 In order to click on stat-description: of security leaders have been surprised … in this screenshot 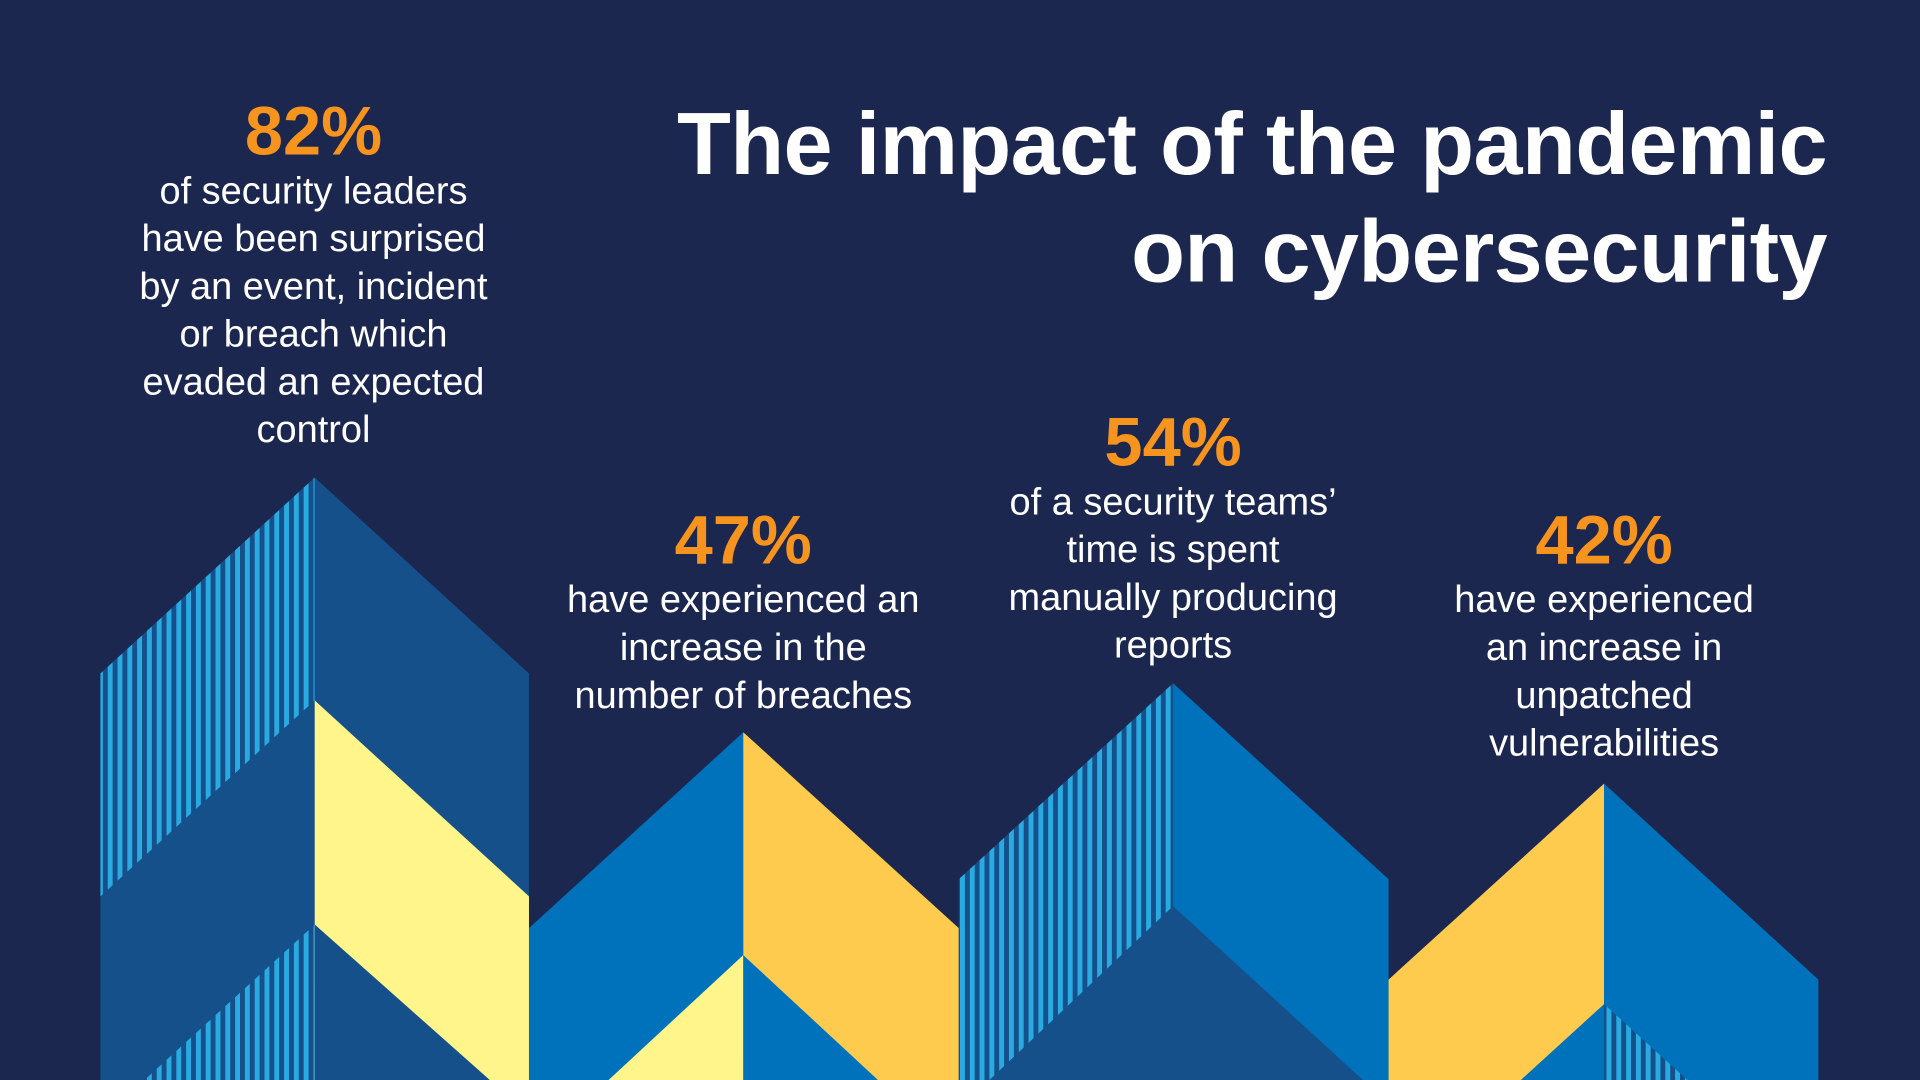, I will do `click(313, 310)`.